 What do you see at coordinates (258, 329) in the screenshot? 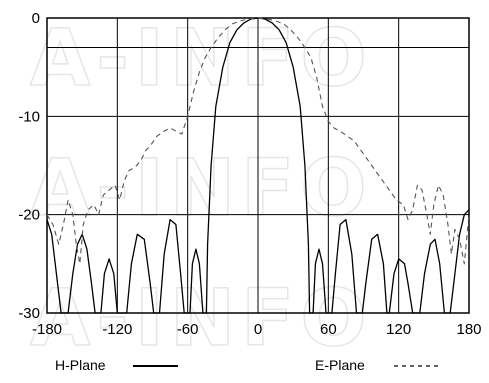
I see `x-tick-label-3: 0` at bounding box center [258, 329].